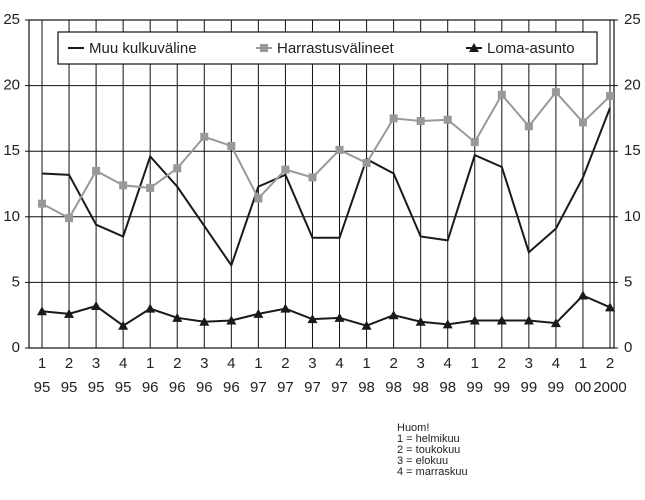  What do you see at coordinates (628, 347) in the screenshot?
I see `y2-tick-label: 0` at bounding box center [628, 347].